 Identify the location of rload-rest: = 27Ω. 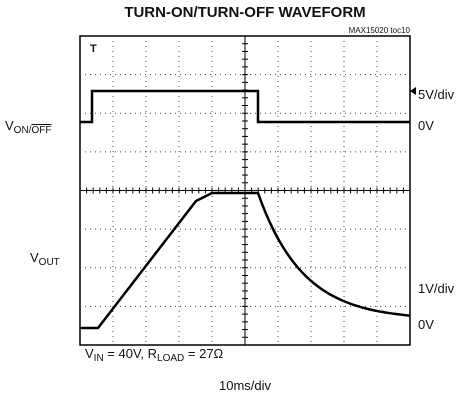
(203, 353).